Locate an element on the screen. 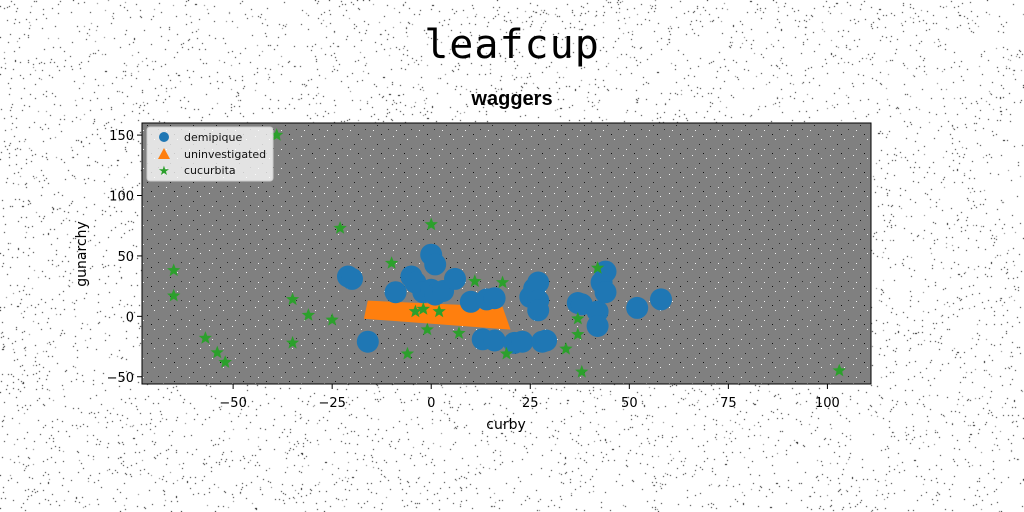  x-tick-label: 100 is located at coordinates (827, 403).